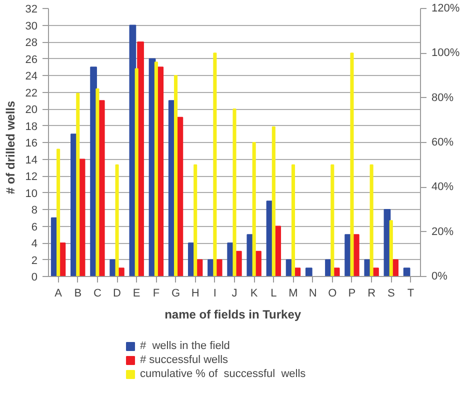 The image size is (464, 406). What do you see at coordinates (443, 142) in the screenshot?
I see `y2-tick-label: 60%` at bounding box center [443, 142].